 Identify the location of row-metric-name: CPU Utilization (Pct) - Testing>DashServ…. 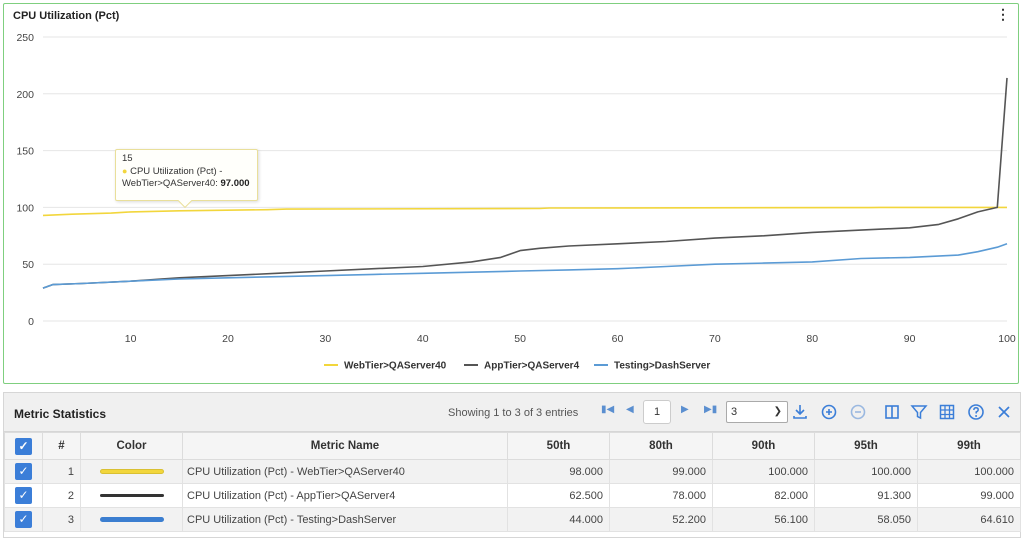
(345, 519).